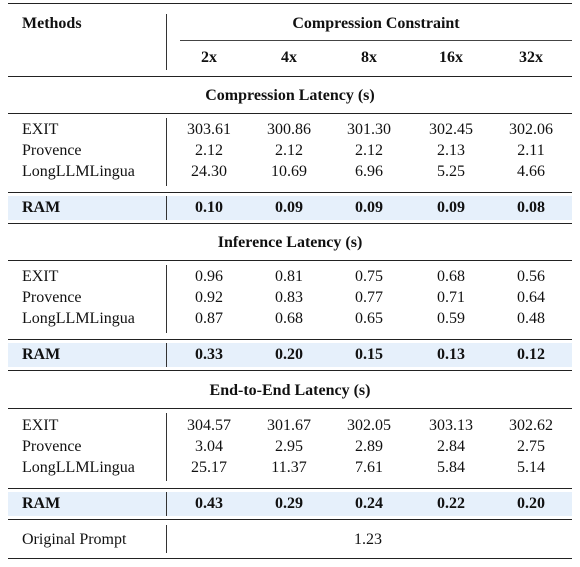 The height and width of the screenshot is (567, 580). Describe the element at coordinates (369, 446) in the screenshot. I see `table-cell: 2.89` at that location.